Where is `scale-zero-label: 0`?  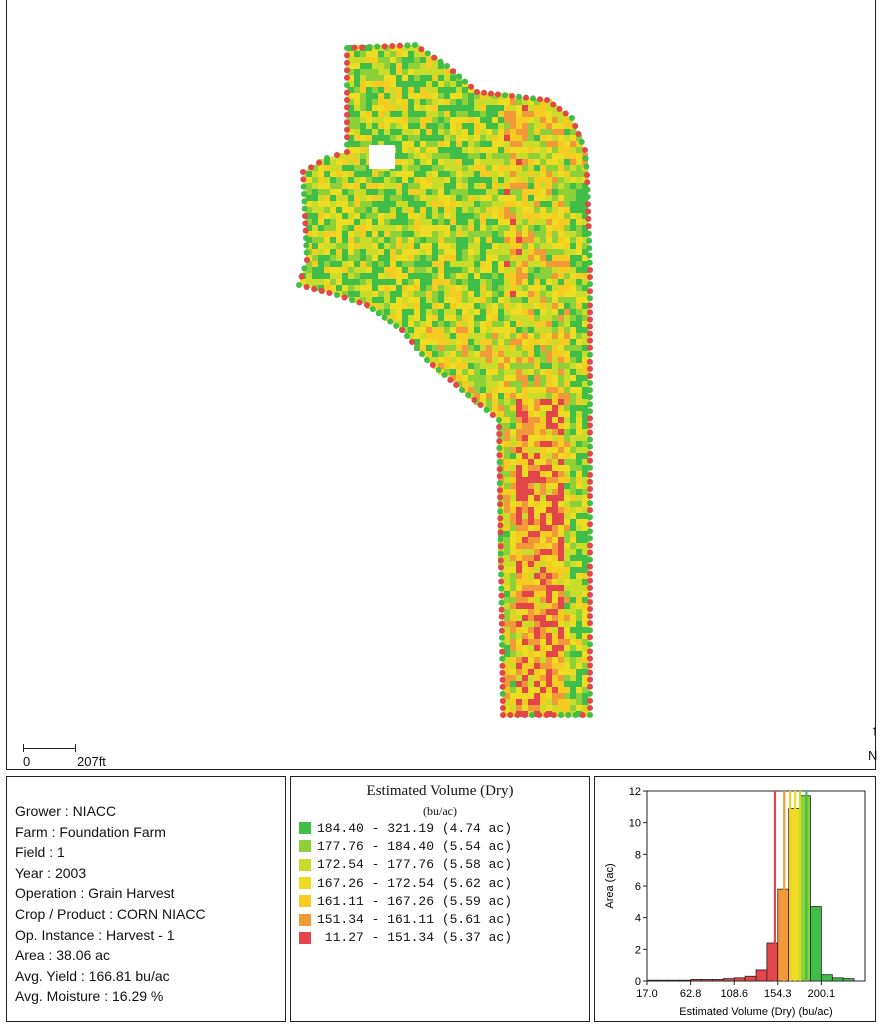
scale-zero-label: 0 is located at coordinates (27, 761).